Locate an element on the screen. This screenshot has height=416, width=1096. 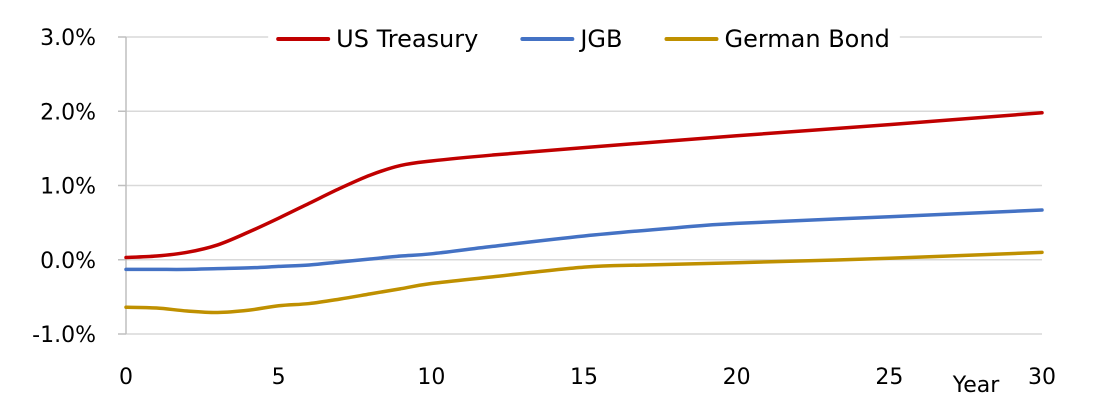
y-tick-label: 1.0% is located at coordinates (68, 187).